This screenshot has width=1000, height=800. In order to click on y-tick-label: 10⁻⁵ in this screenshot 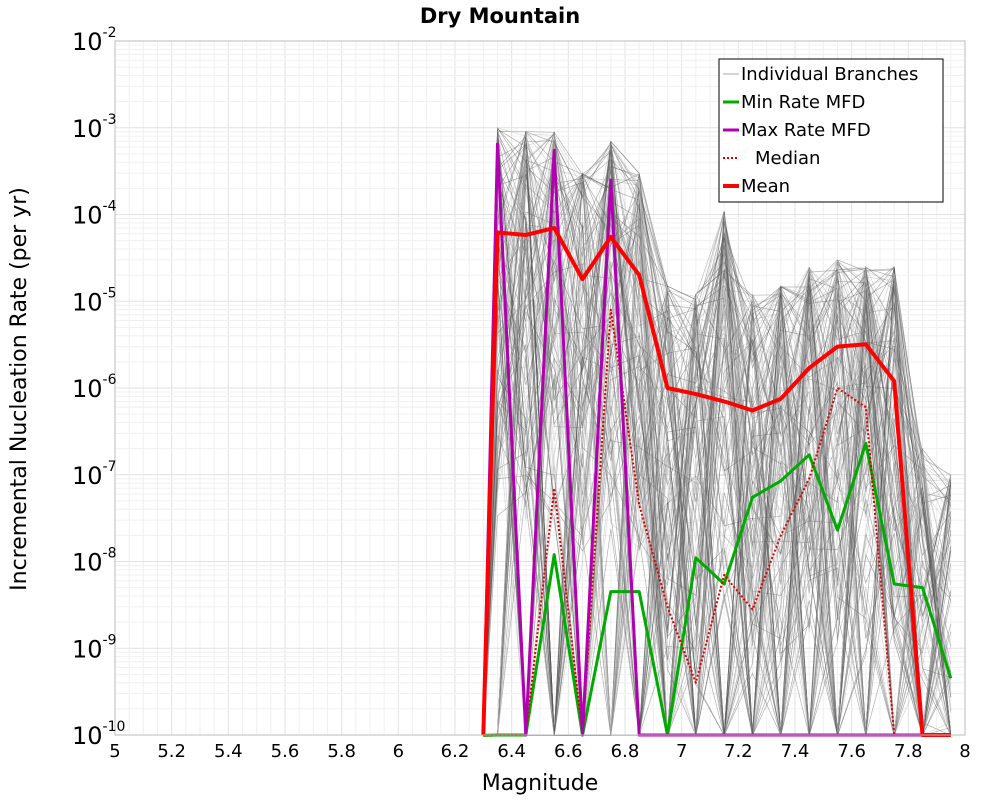, I will do `click(94, 300)`.